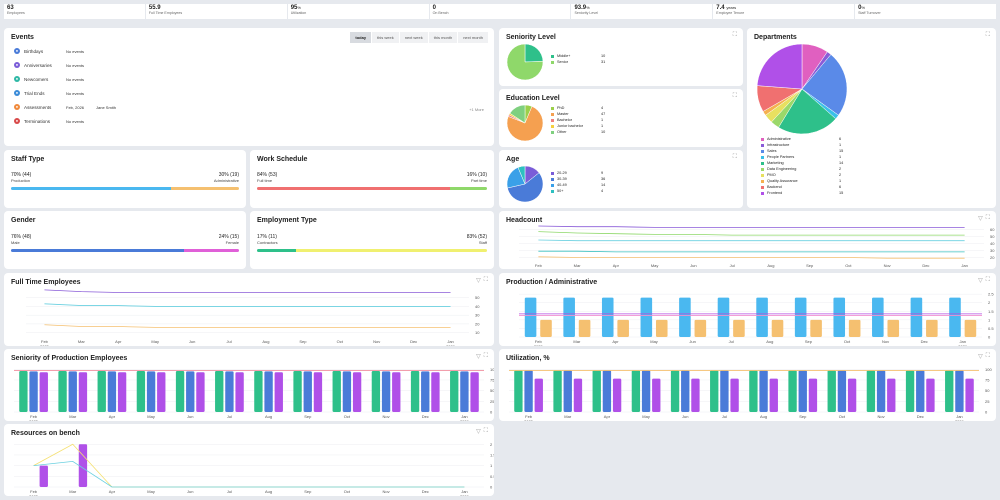  Describe the element at coordinates (49, 65) in the screenshot. I see `event-row-anniversaries: ● Anniversaries No events` at that location.